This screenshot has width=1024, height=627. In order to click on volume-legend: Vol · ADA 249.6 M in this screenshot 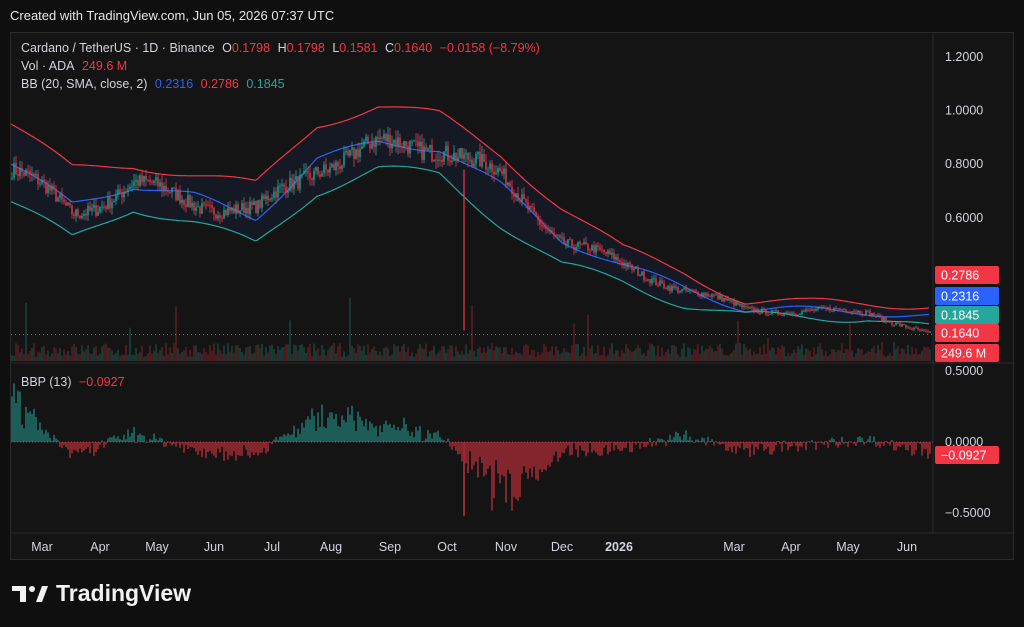, I will do `click(76, 66)`.